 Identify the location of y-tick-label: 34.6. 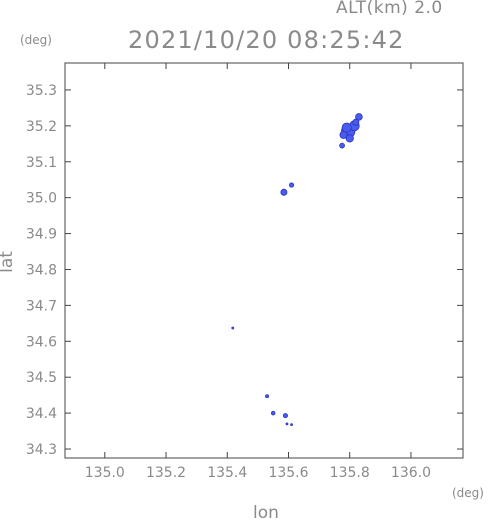
(41, 342).